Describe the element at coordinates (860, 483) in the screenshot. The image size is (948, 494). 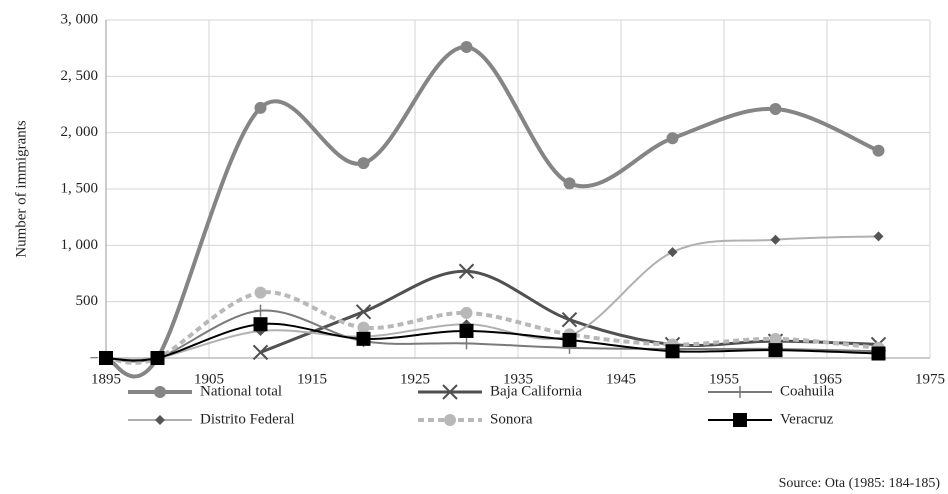
I see `source: Source: Ota (1985: 184-185)` at that location.